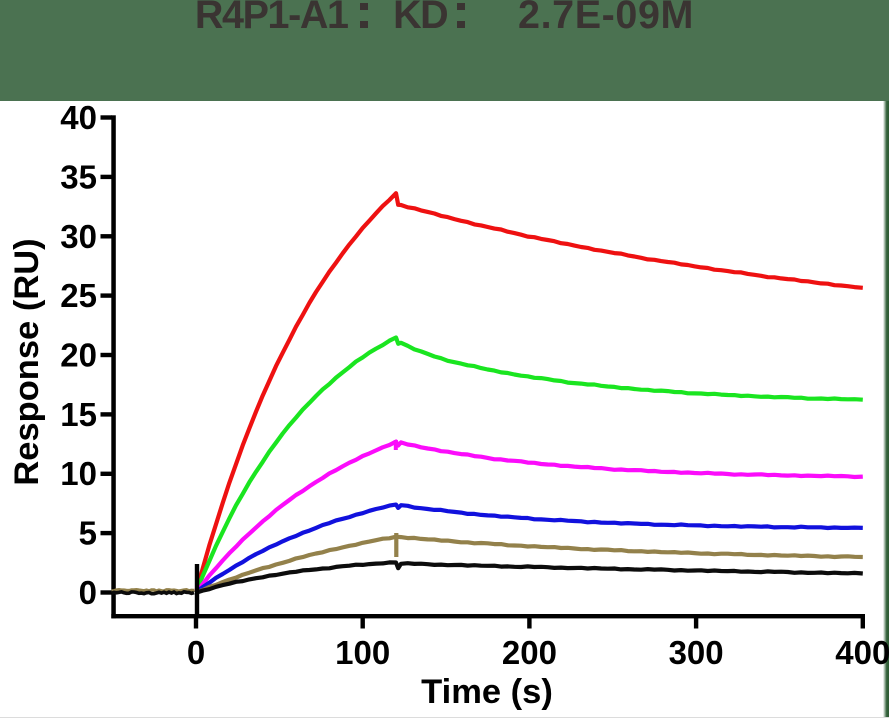 This screenshot has height=718, width=889. What do you see at coordinates (88, 533) in the screenshot?
I see `svg-text: 5` at bounding box center [88, 533].